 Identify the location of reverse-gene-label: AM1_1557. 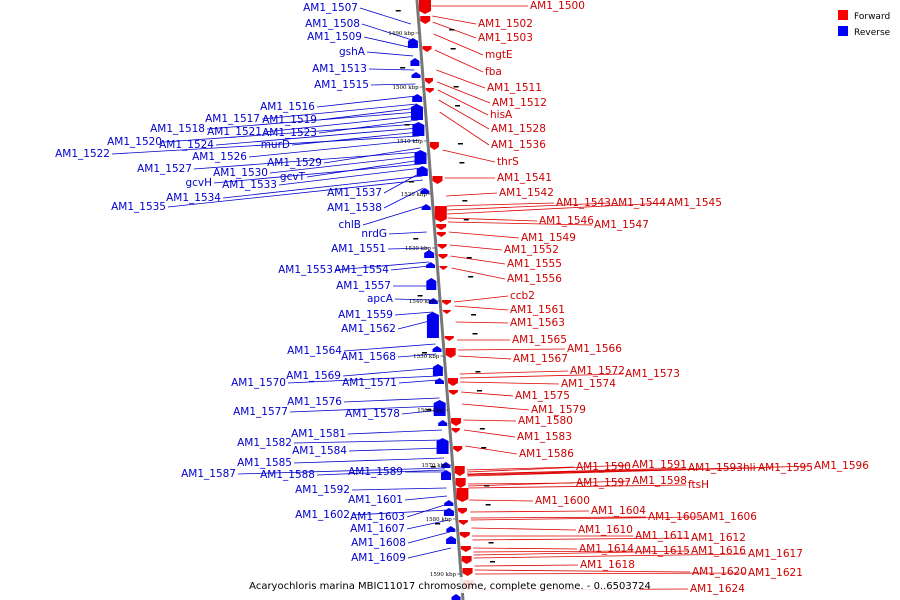
(363, 286).